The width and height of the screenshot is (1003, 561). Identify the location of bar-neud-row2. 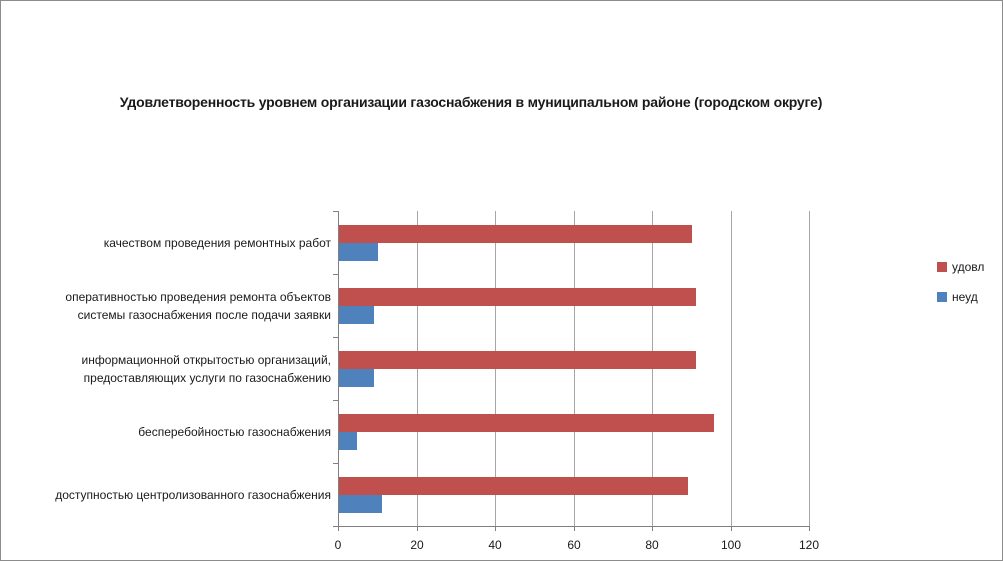
(356, 315).